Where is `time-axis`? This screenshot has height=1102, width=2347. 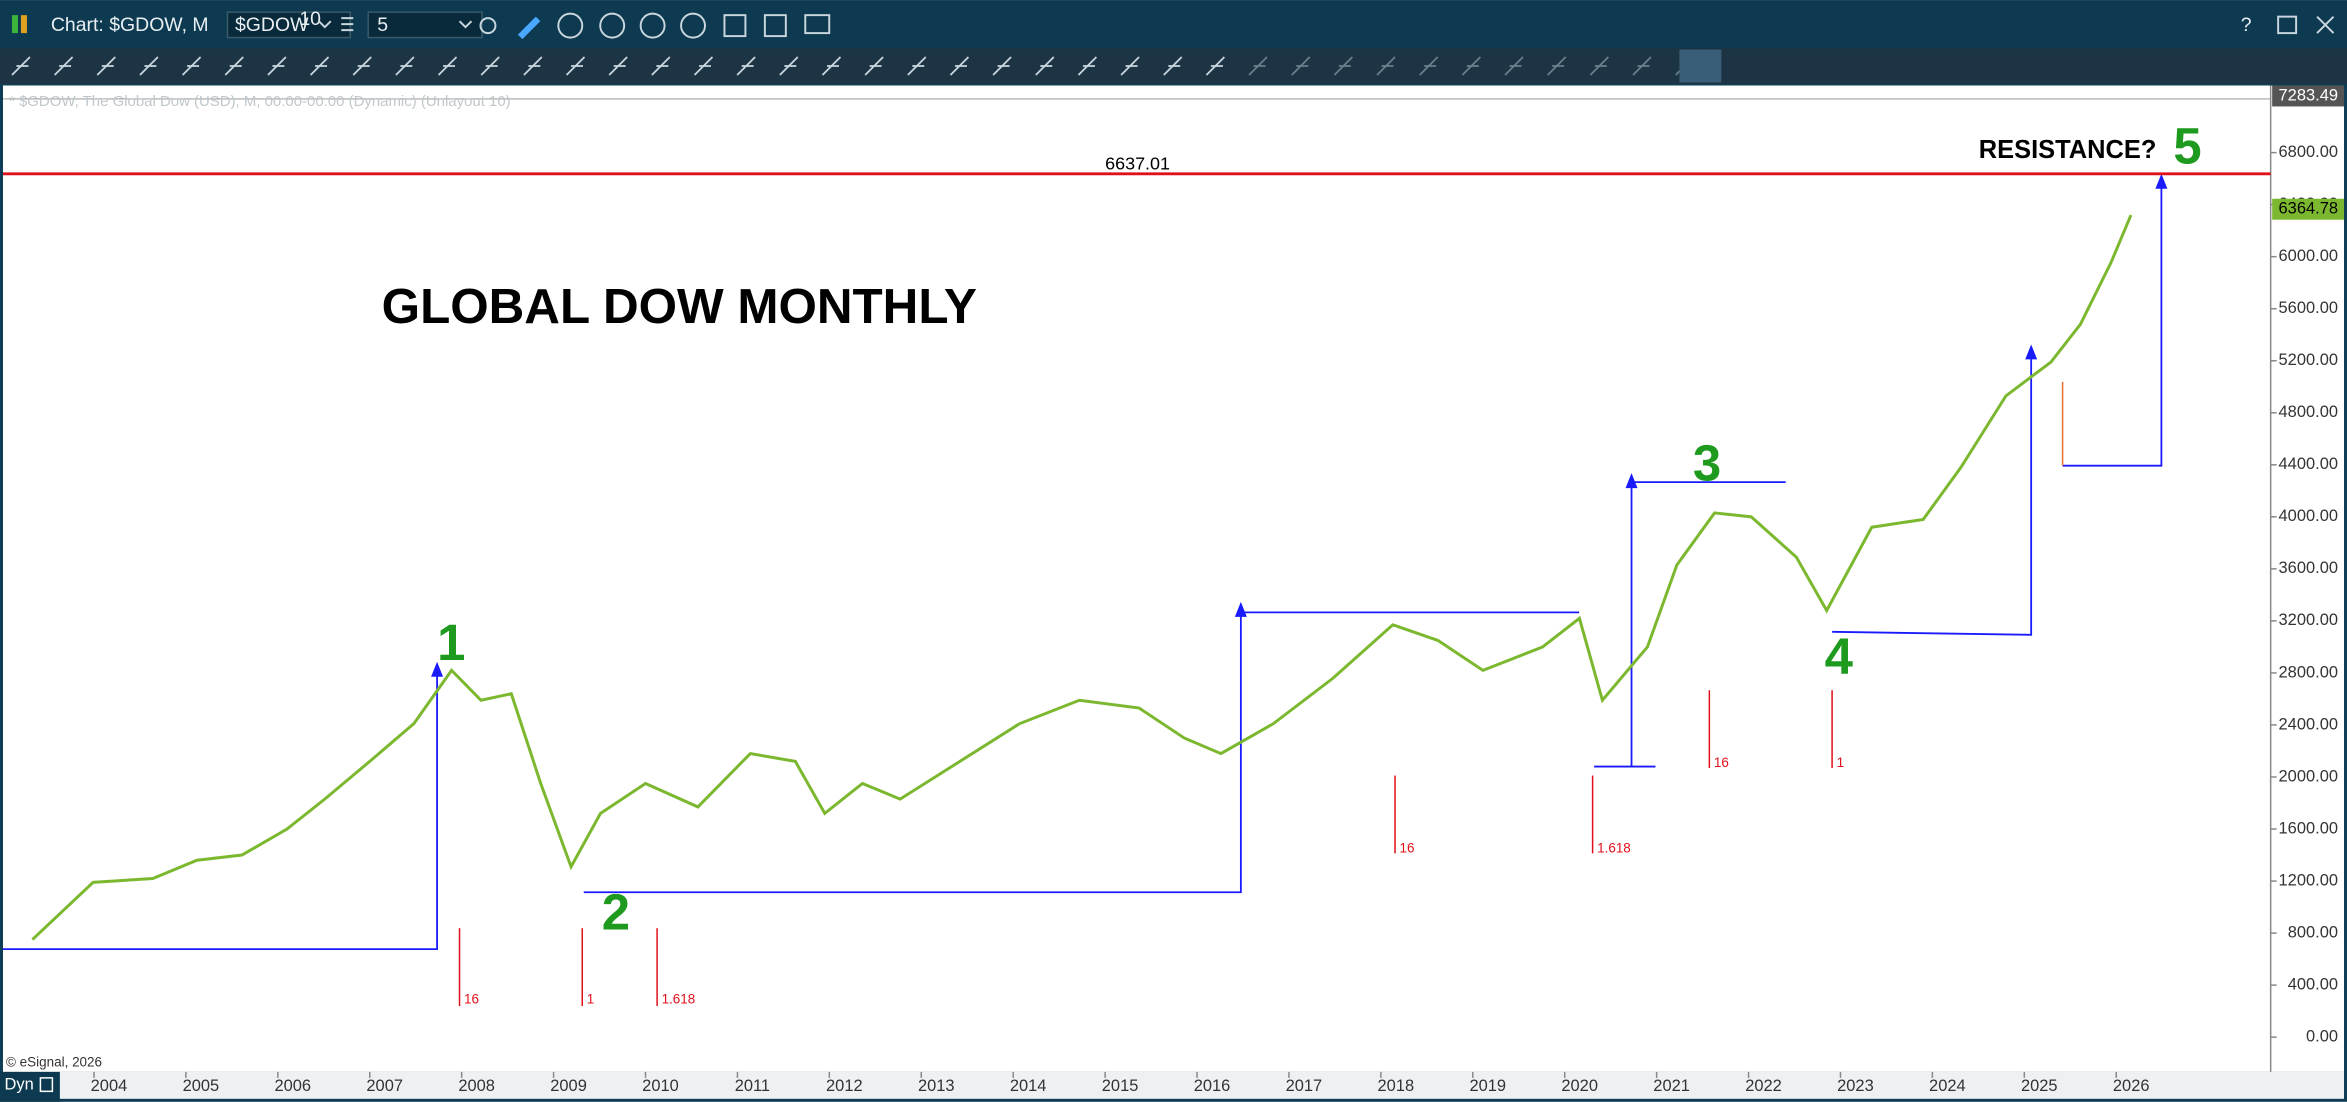
time-axis is located at coordinates (1173, 1085).